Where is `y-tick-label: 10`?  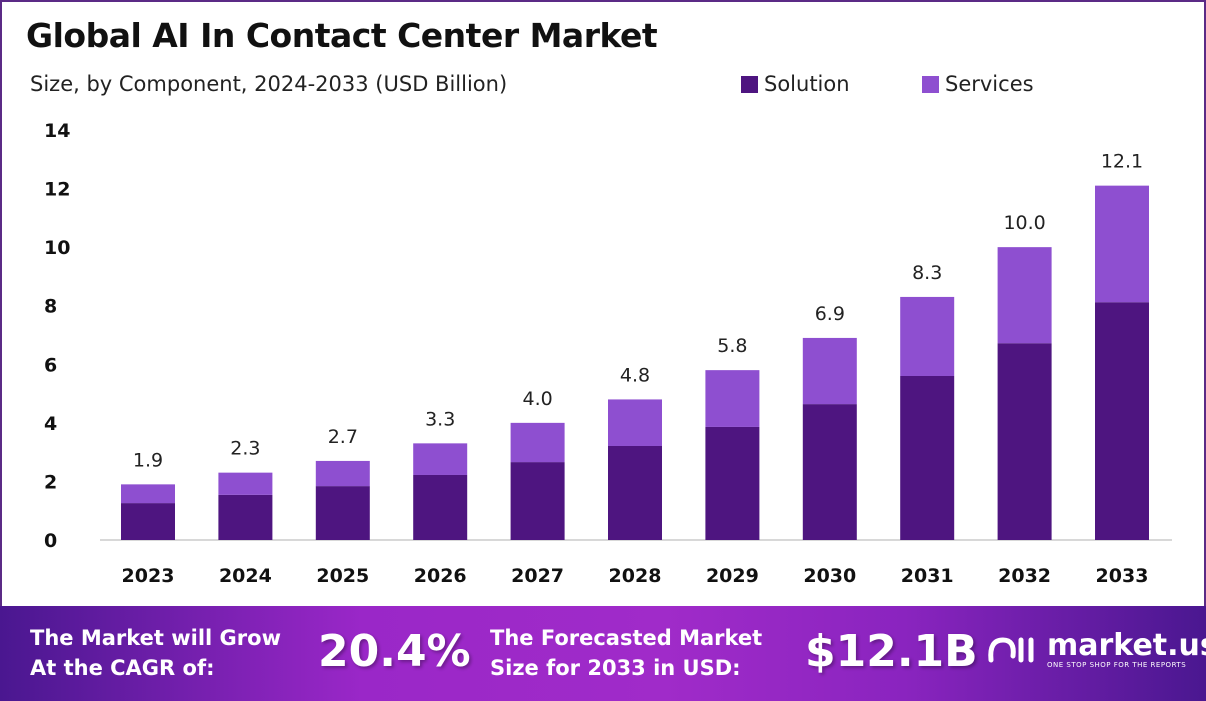
y-tick-label: 10 is located at coordinates (57, 248).